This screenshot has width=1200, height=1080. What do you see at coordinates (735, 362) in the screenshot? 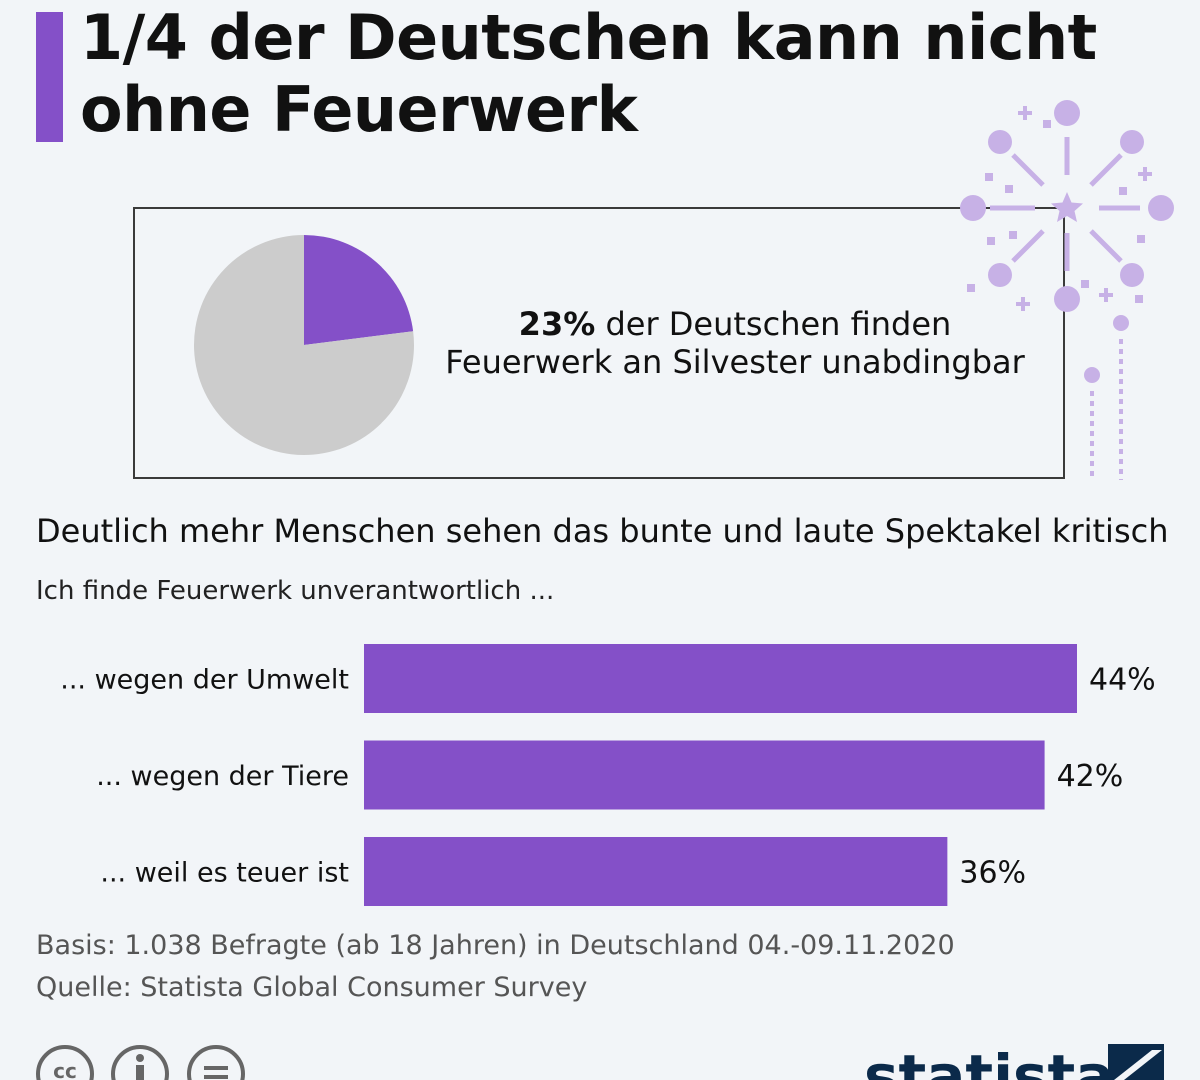
I see `pie-caption-line-2: Feuerwerk an Silvester unabdingbar` at bounding box center [735, 362].